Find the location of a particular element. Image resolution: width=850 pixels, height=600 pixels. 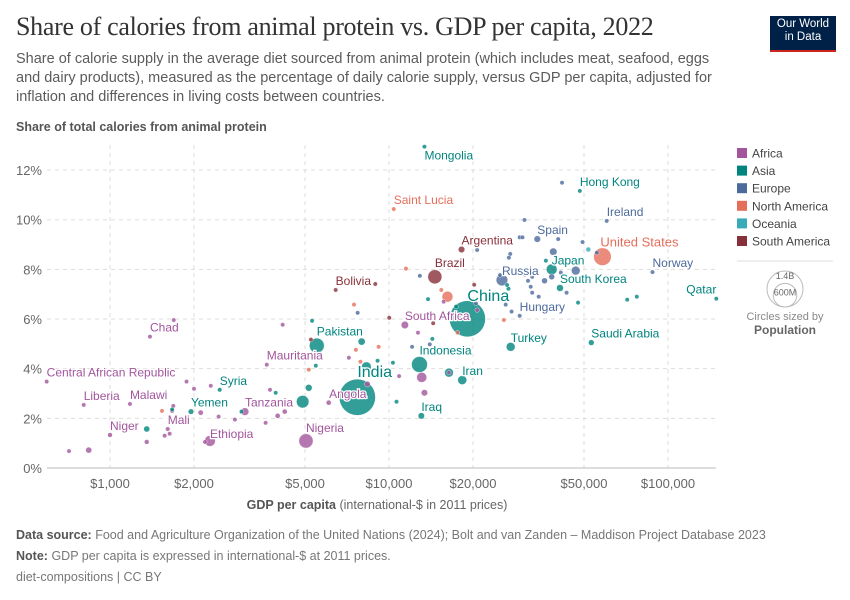

point-label: Bolivia is located at coordinates (354, 281).